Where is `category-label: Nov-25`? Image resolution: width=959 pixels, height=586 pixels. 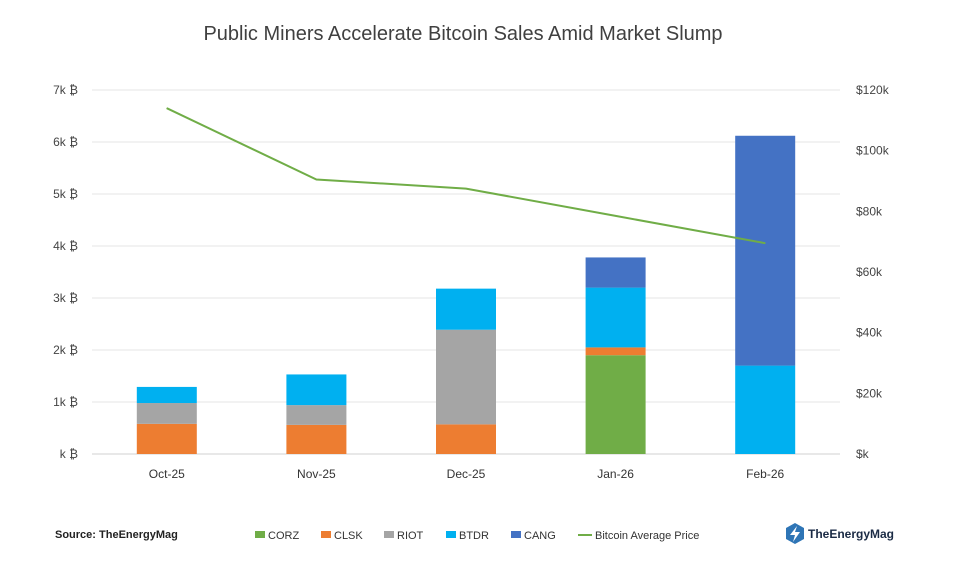
category-label: Nov-25 is located at coordinates (316, 474).